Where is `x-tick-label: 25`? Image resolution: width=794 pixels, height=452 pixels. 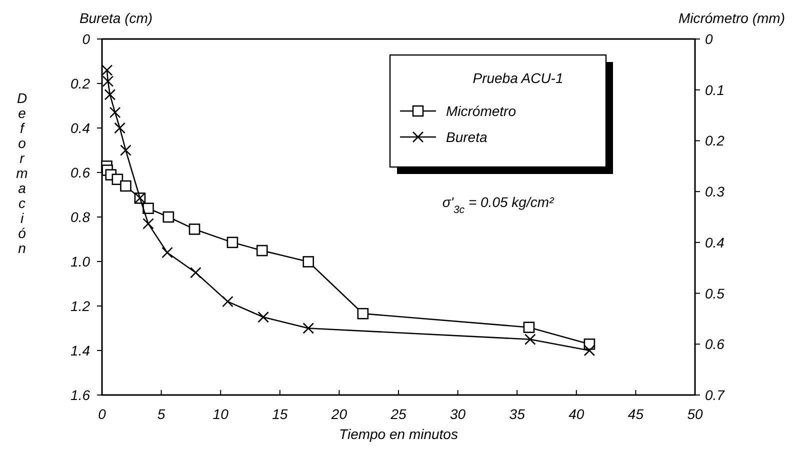
x-tick-label: 25 is located at coordinates (398, 414).